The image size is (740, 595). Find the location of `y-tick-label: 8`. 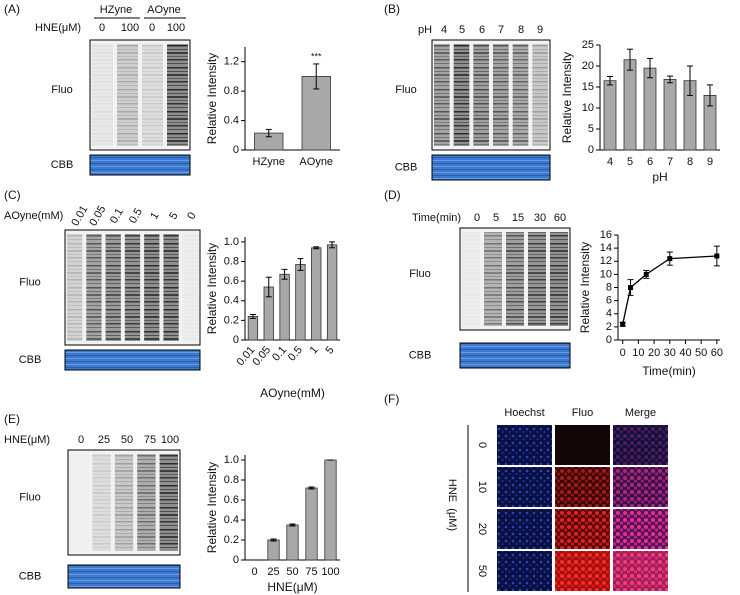

y-tick-label: 8 is located at coordinates (609, 287).